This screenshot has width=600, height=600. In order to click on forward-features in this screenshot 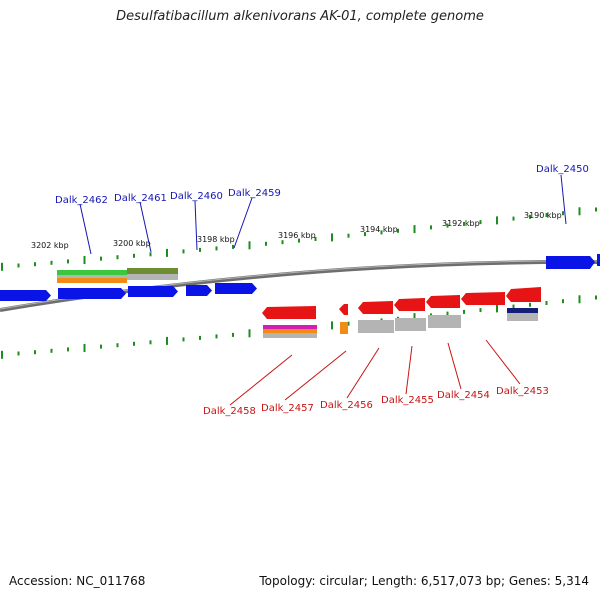, I will do `click(117, 275)`.